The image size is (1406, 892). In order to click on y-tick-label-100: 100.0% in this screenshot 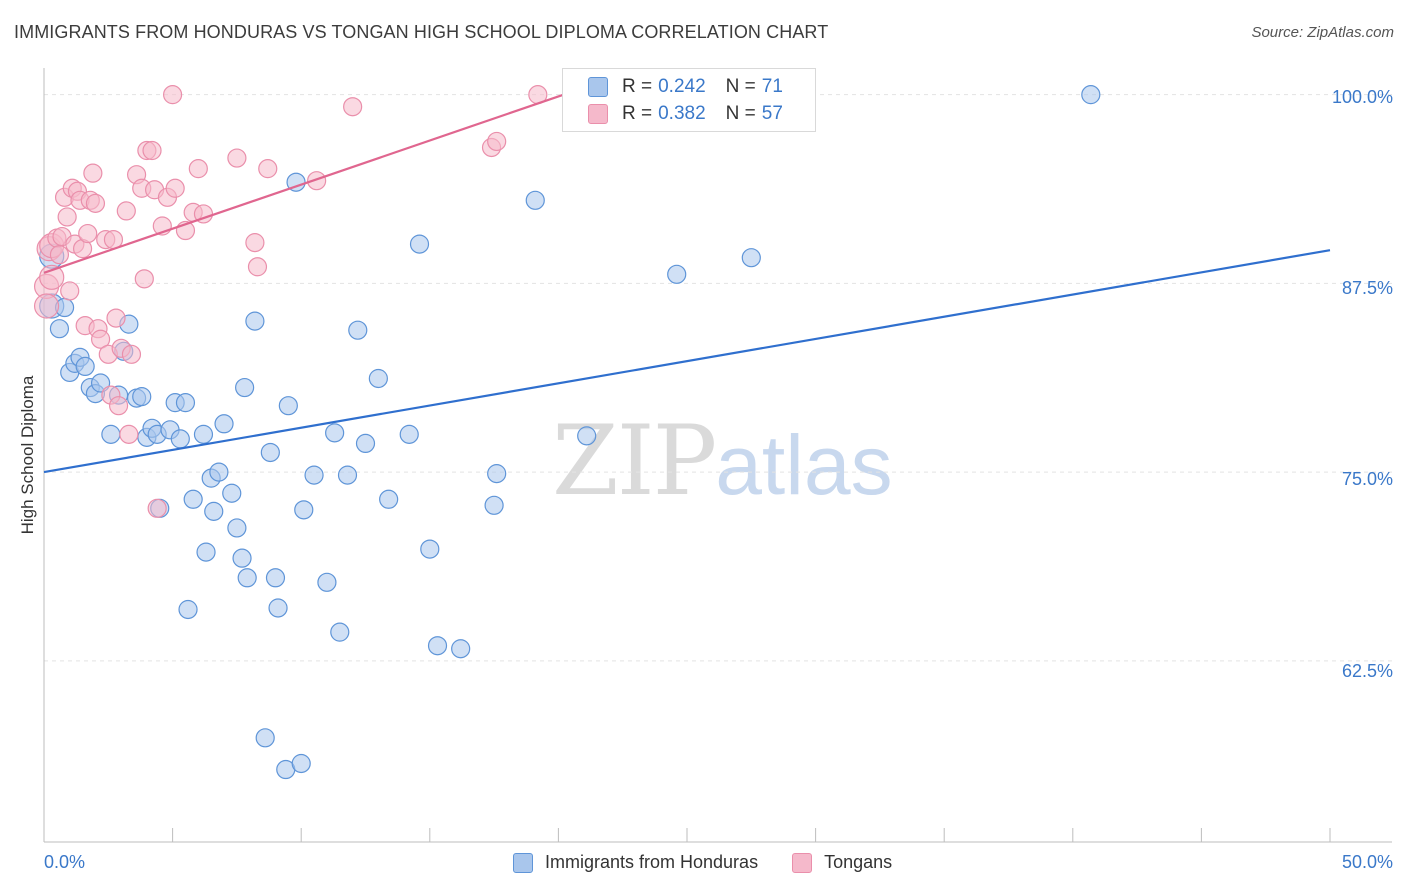, I will do `click(1362, 97)`.